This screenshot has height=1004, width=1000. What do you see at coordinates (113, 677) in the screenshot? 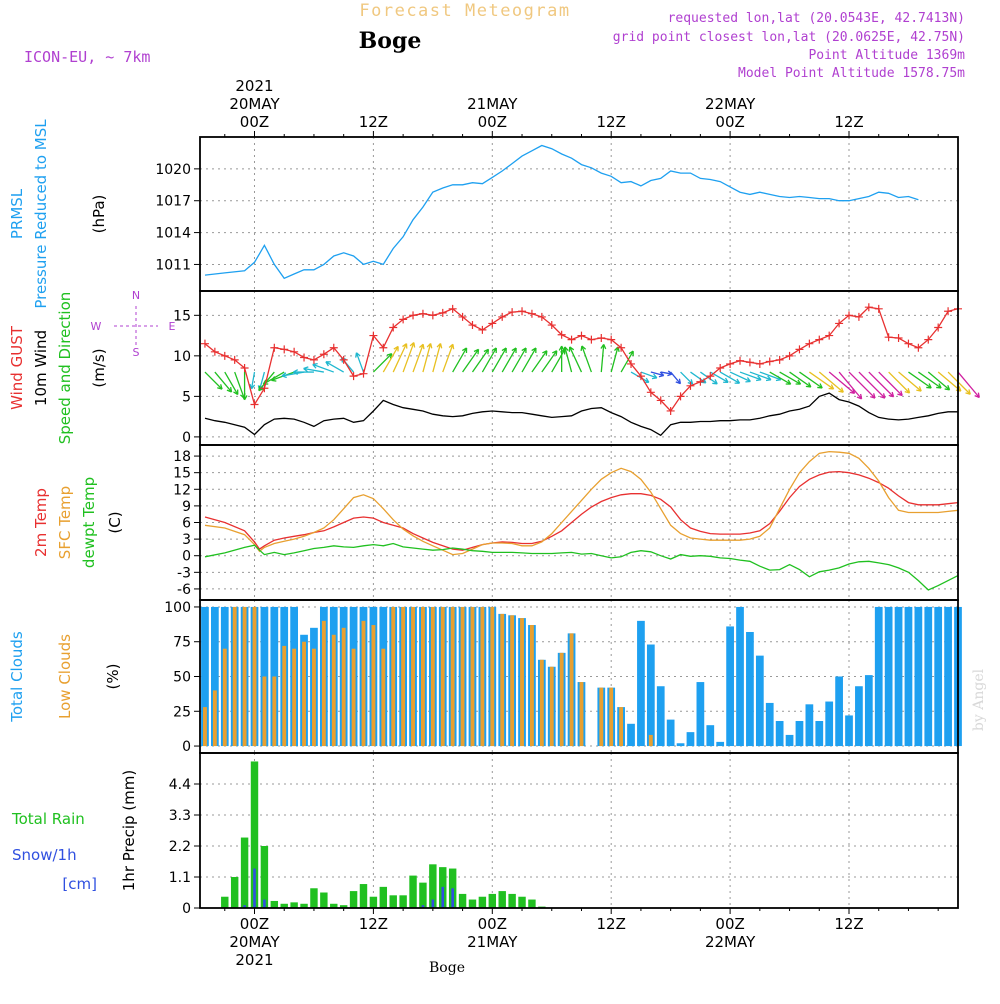
I see `clouds-ylabel: (%)` at bounding box center [113, 677].